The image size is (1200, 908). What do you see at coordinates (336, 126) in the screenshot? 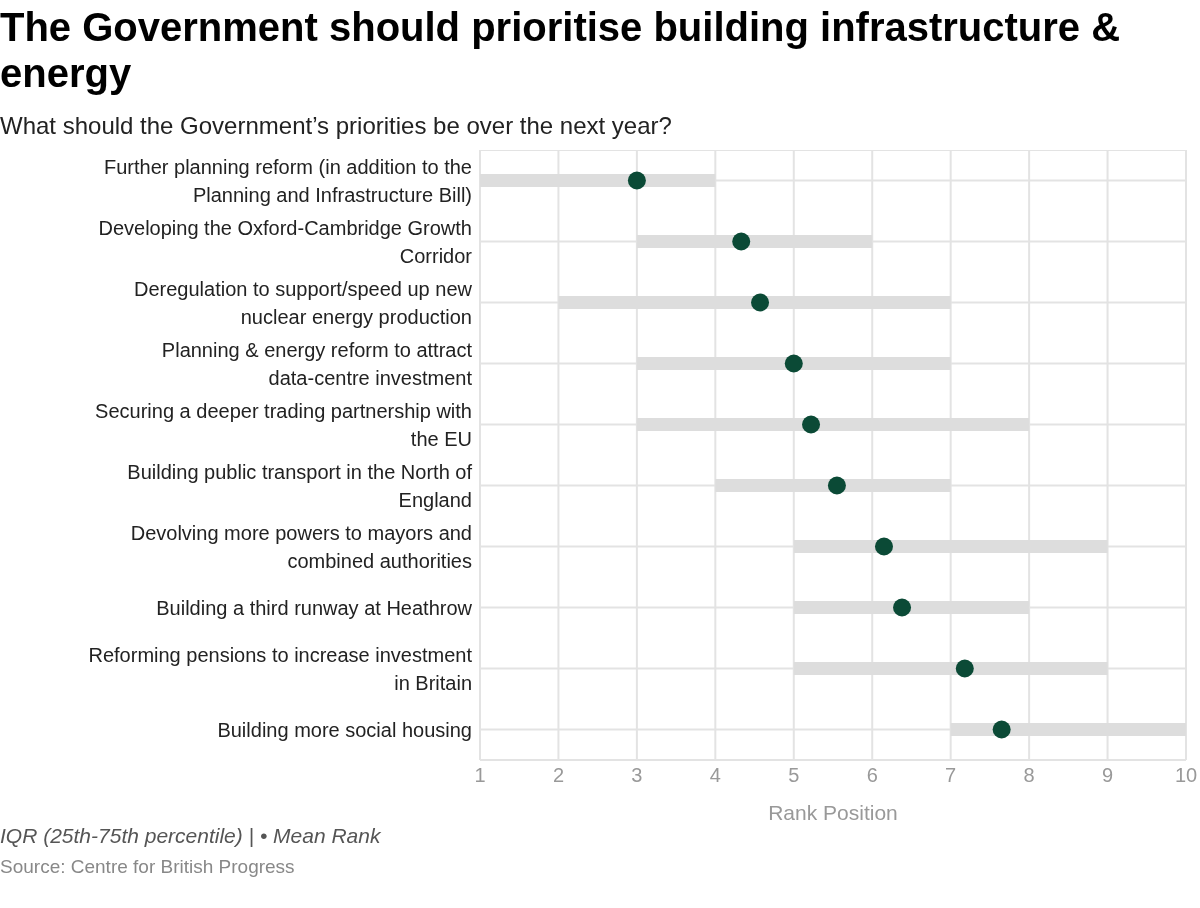
I see `chart-subtitle: What should the Government’s priorities be over the next year?` at bounding box center [336, 126].